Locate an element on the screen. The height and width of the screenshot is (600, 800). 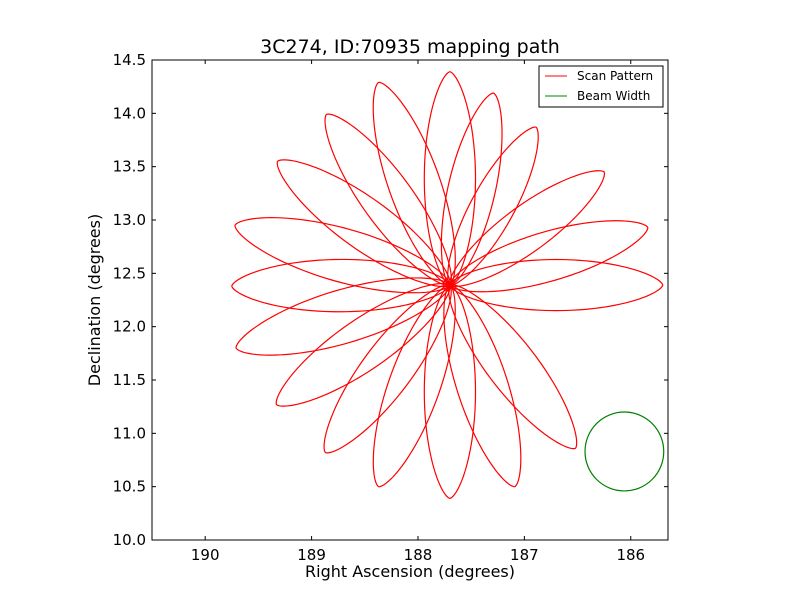
legend: Scan Pattern Beam Width is located at coordinates (601, 86).